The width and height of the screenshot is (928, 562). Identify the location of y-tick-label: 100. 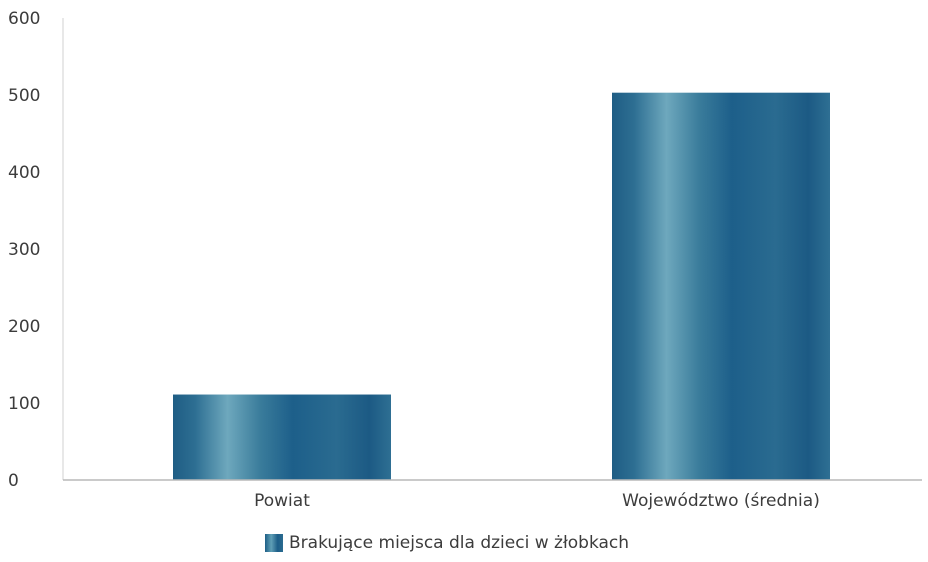
(24, 404).